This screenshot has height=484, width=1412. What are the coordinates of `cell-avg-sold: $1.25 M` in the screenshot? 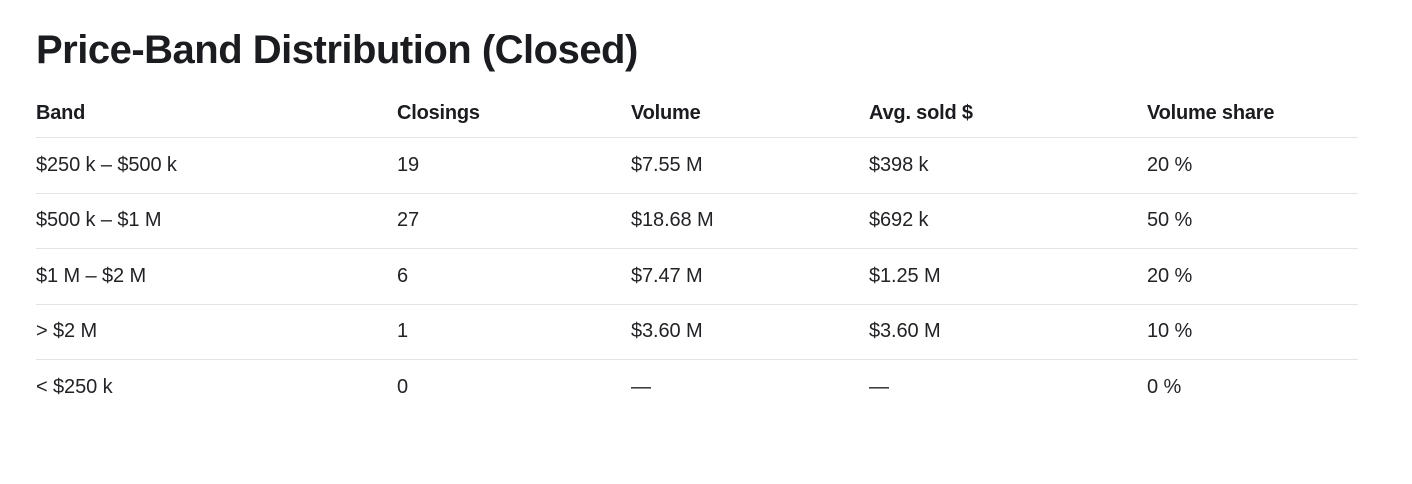 It's located at (905, 275).